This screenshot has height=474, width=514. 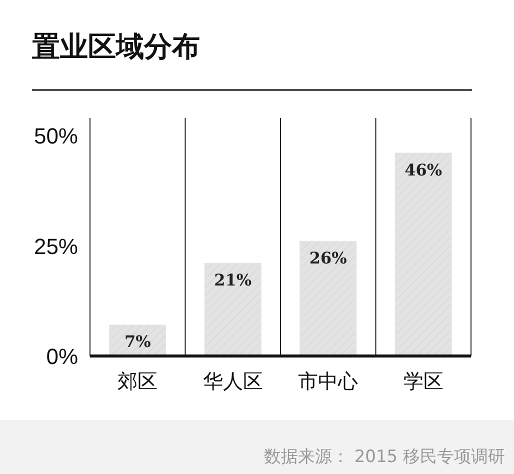 What do you see at coordinates (232, 381) in the screenshot?
I see `x-tick-label: 华人区` at bounding box center [232, 381].